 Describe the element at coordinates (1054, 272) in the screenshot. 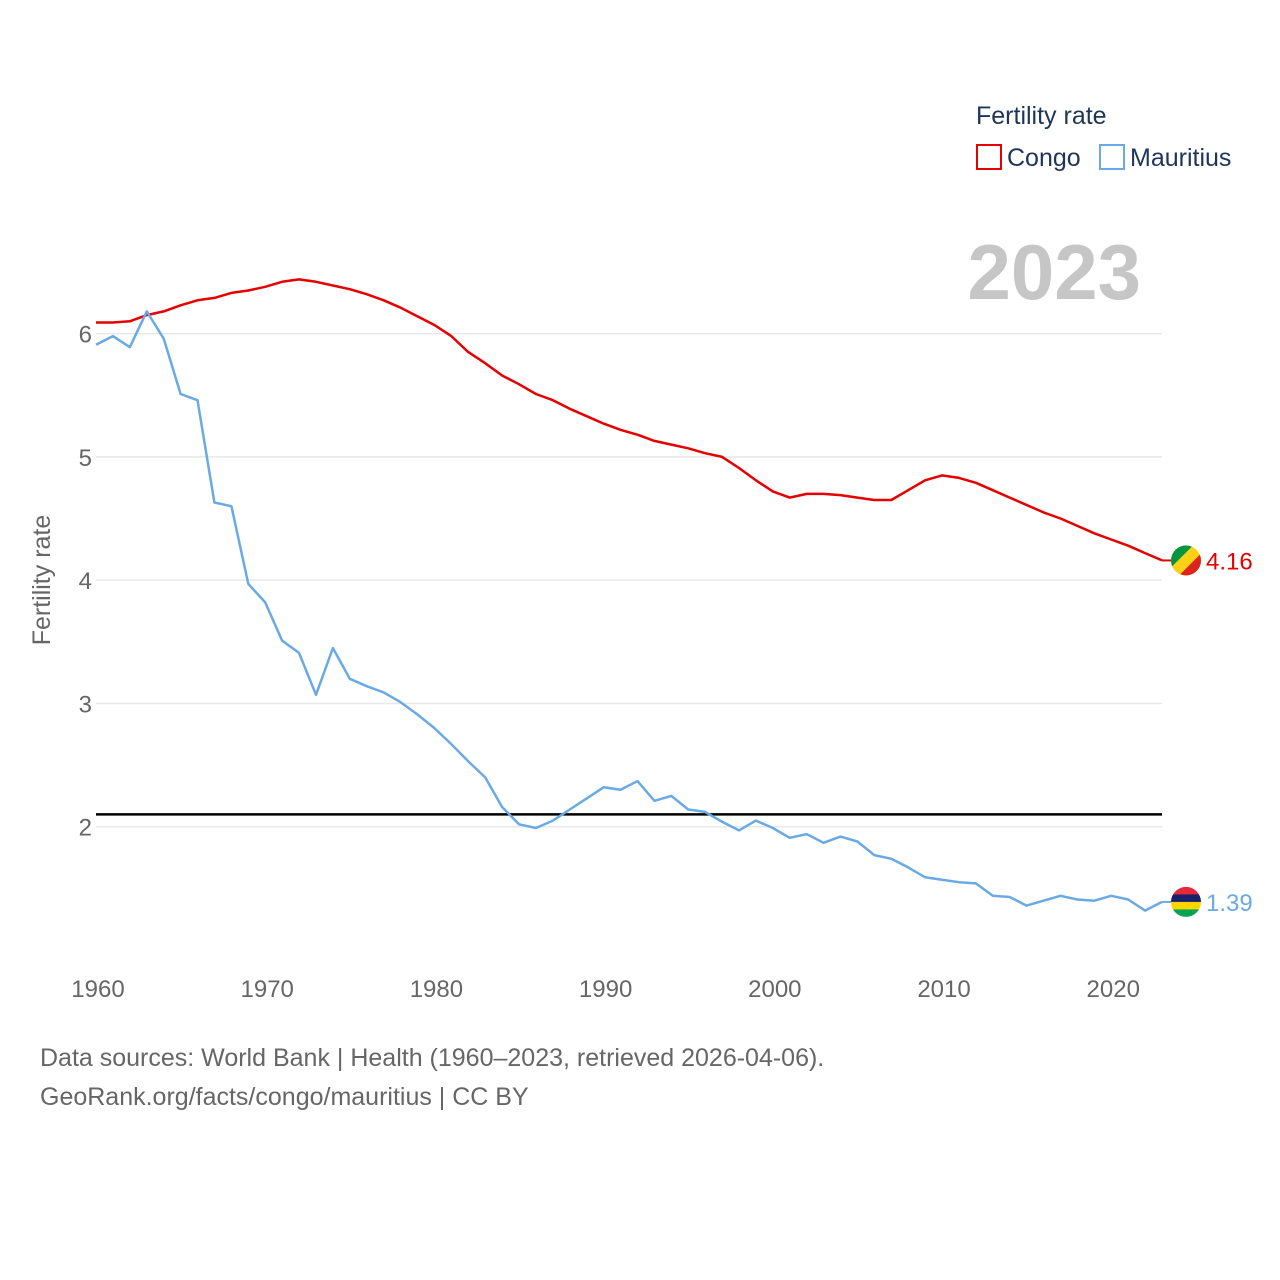

I see `year-label: 2023` at that location.